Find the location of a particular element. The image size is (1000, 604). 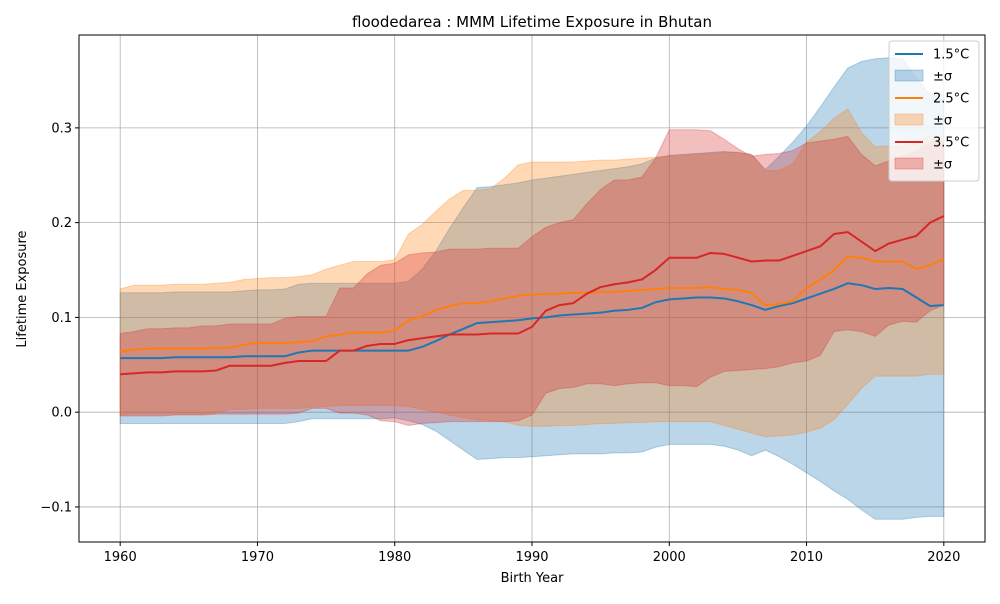

y-tick-label: 0.3 is located at coordinates (61, 128).